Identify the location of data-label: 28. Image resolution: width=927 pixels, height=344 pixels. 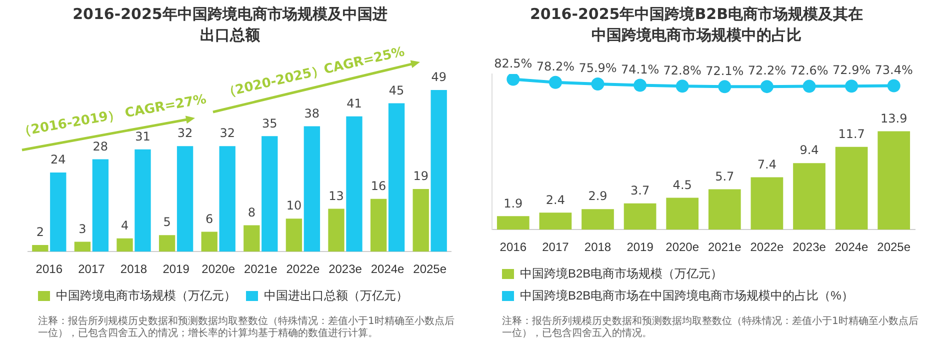
(100, 146).